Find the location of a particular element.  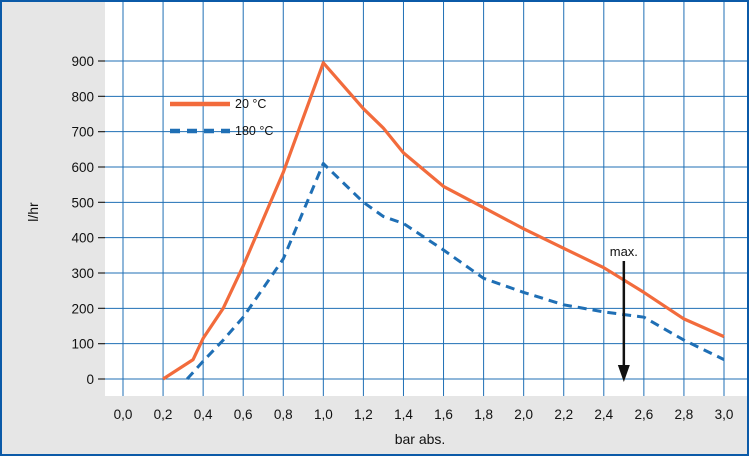

x-tick-label: 2,8 is located at coordinates (684, 414).